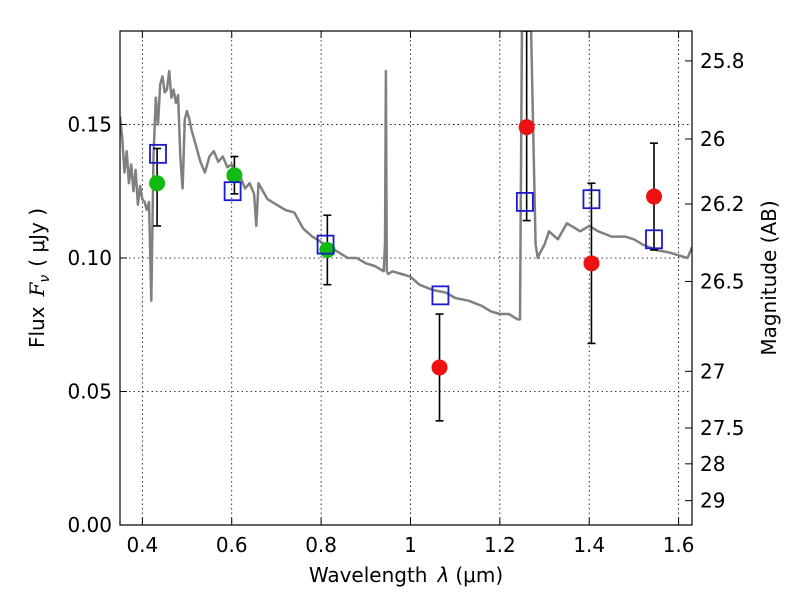 This screenshot has height=600, width=800. I want to click on y-tick-label: 0.05, so click(89, 391).